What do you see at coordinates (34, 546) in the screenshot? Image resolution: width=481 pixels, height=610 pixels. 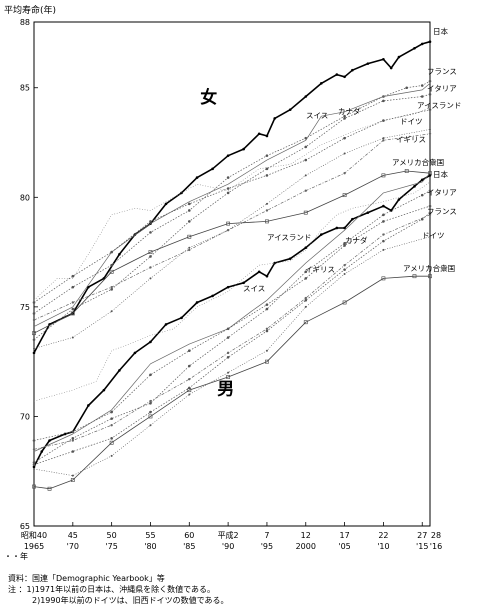 I see `x-tick-label-year: 1965` at bounding box center [34, 546].